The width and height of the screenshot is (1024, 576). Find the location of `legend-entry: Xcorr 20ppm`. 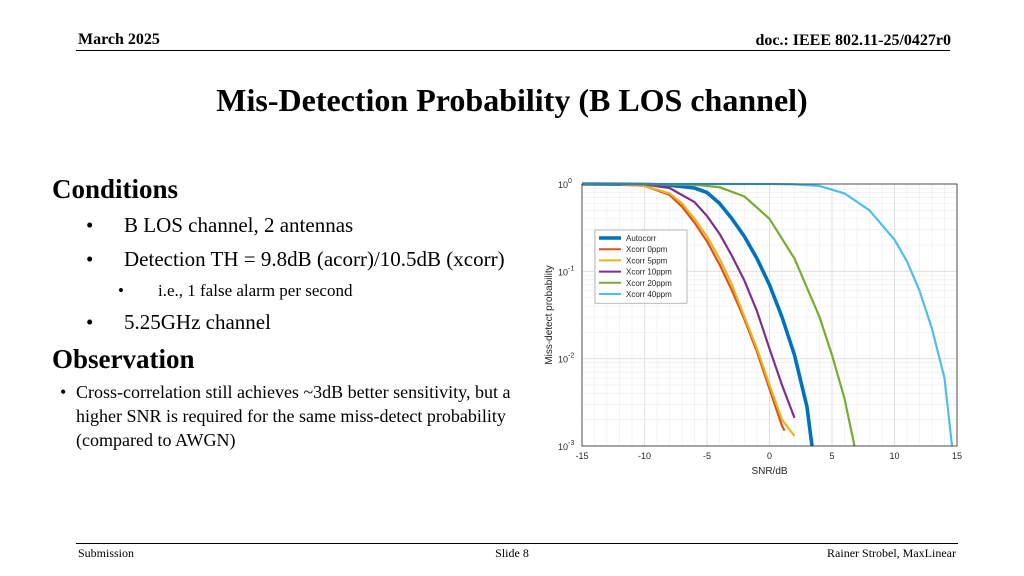

legend-entry: Xcorr 20ppm is located at coordinates (649, 283).